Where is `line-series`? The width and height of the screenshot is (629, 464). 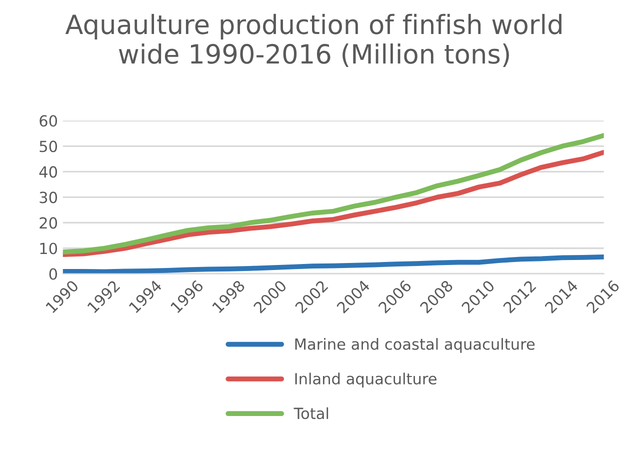 line-series is located at coordinates (333, 264).